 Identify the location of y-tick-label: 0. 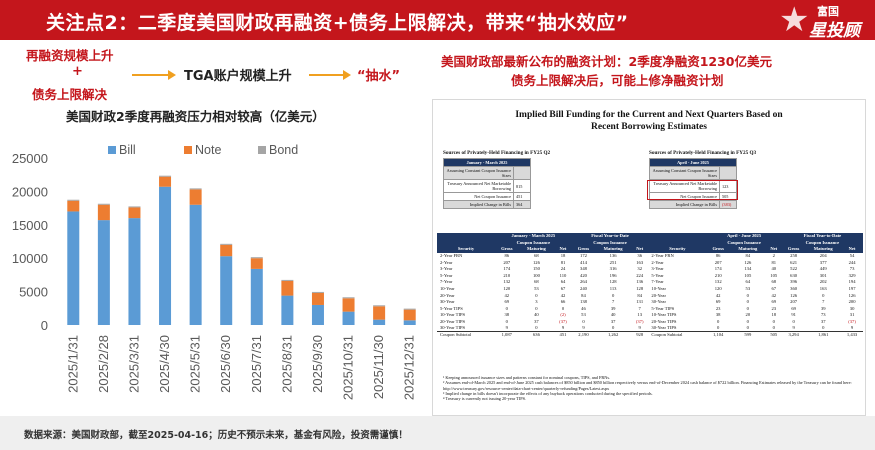
(44, 325).